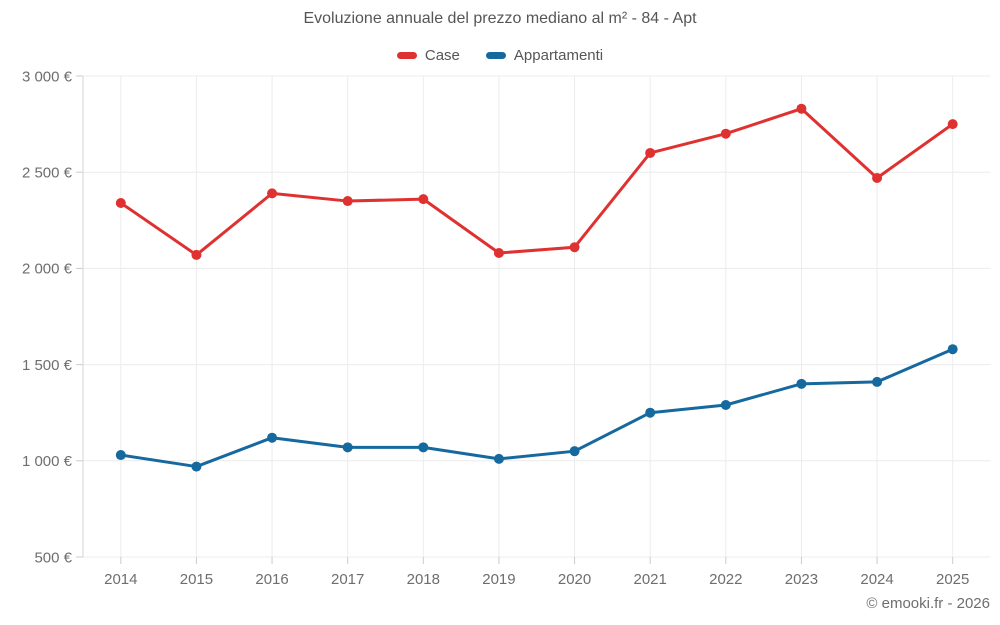 The image size is (1000, 625). What do you see at coordinates (928, 603) in the screenshot?
I see `copyright-text: © emooki.fr - 2026` at bounding box center [928, 603].